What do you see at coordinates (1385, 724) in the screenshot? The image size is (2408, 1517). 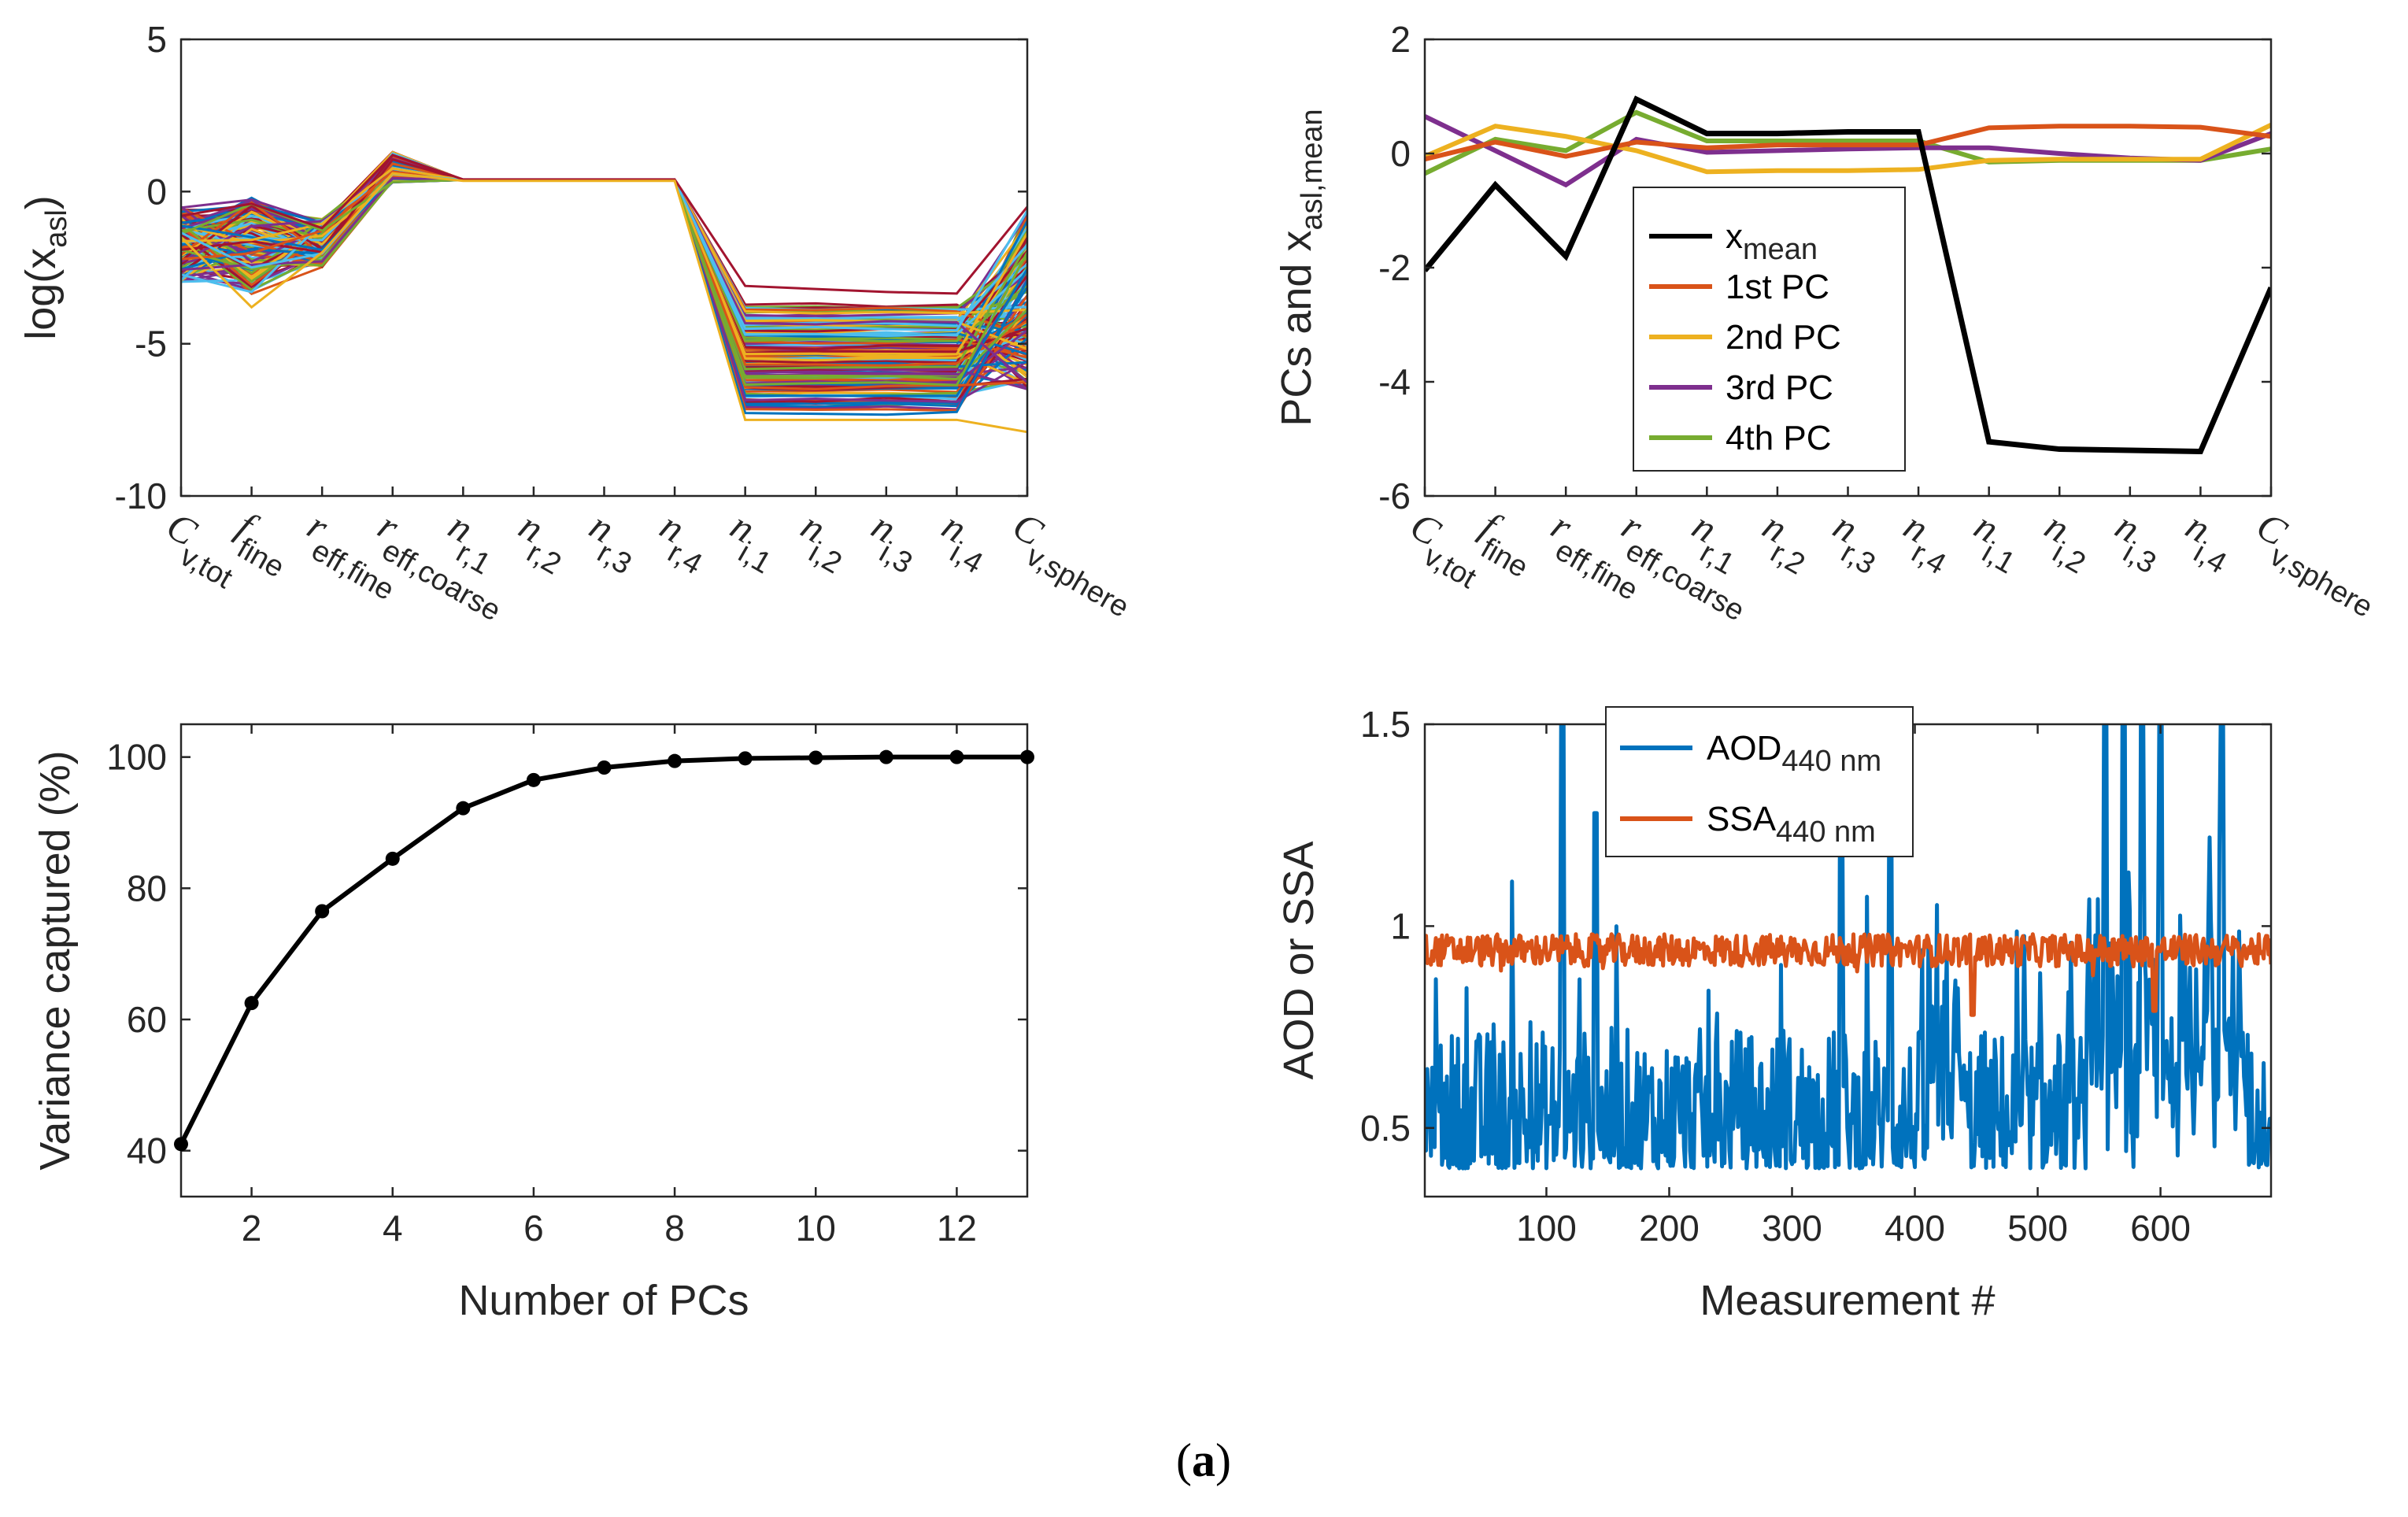 I see `y-tick-label: 1.5` at bounding box center [1385, 724].